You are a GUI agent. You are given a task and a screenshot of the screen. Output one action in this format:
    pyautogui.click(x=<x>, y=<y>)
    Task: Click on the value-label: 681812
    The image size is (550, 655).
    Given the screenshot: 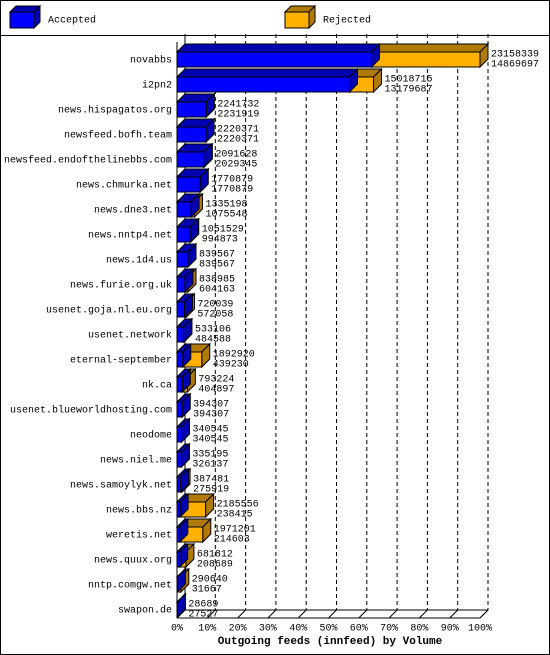 What is the action you would take?
    pyautogui.click(x=215, y=555)
    